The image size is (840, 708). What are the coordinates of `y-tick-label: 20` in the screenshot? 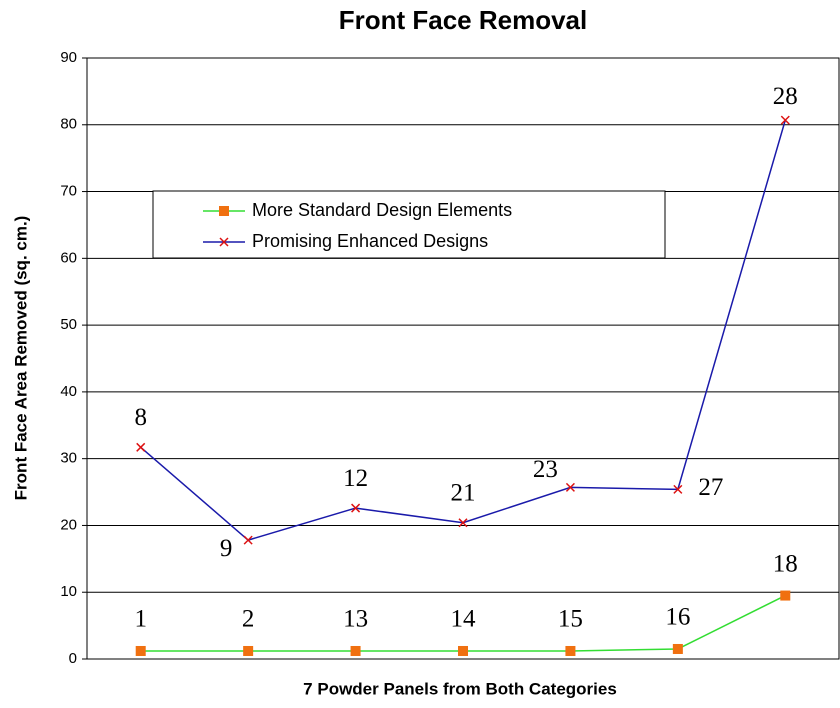 It's located at (68, 524).